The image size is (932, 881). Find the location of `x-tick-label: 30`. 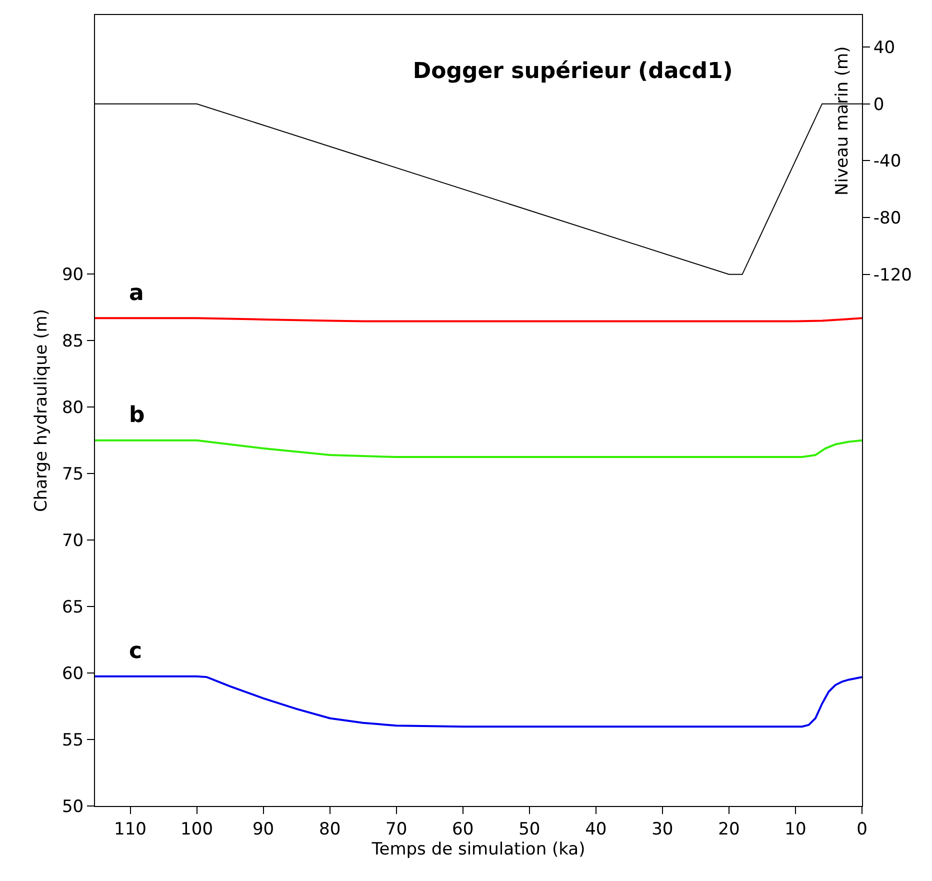

x-tick-label: 30 is located at coordinates (663, 829).